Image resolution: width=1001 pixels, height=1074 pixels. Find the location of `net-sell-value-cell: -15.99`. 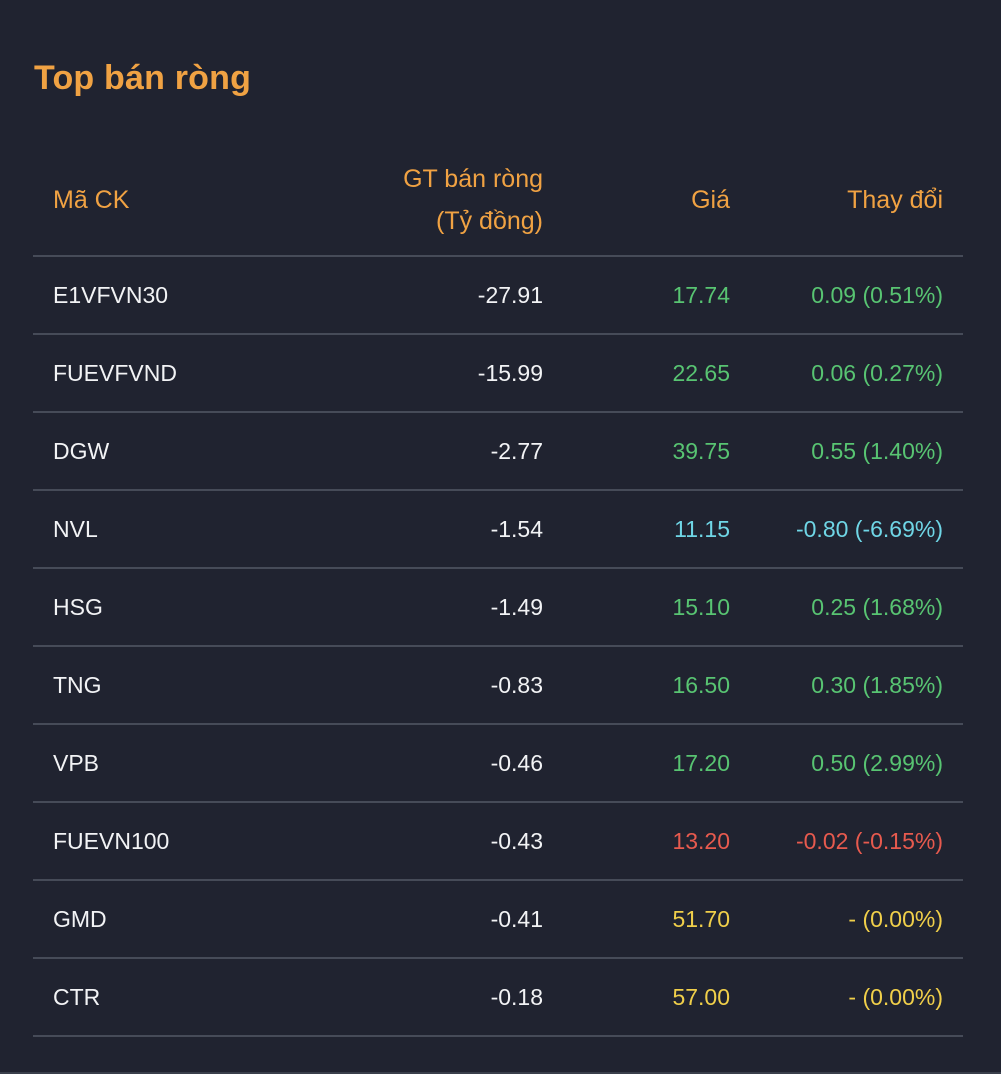

net-sell-value-cell: -15.99 is located at coordinates (418, 373).